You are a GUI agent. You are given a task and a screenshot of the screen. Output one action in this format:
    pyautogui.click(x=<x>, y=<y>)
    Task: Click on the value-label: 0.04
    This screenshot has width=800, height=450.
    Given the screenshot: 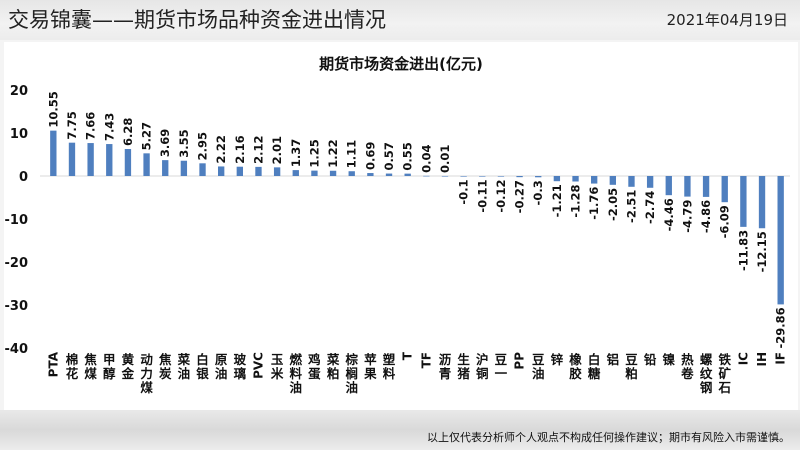 What is the action you would take?
    pyautogui.click(x=426, y=158)
    